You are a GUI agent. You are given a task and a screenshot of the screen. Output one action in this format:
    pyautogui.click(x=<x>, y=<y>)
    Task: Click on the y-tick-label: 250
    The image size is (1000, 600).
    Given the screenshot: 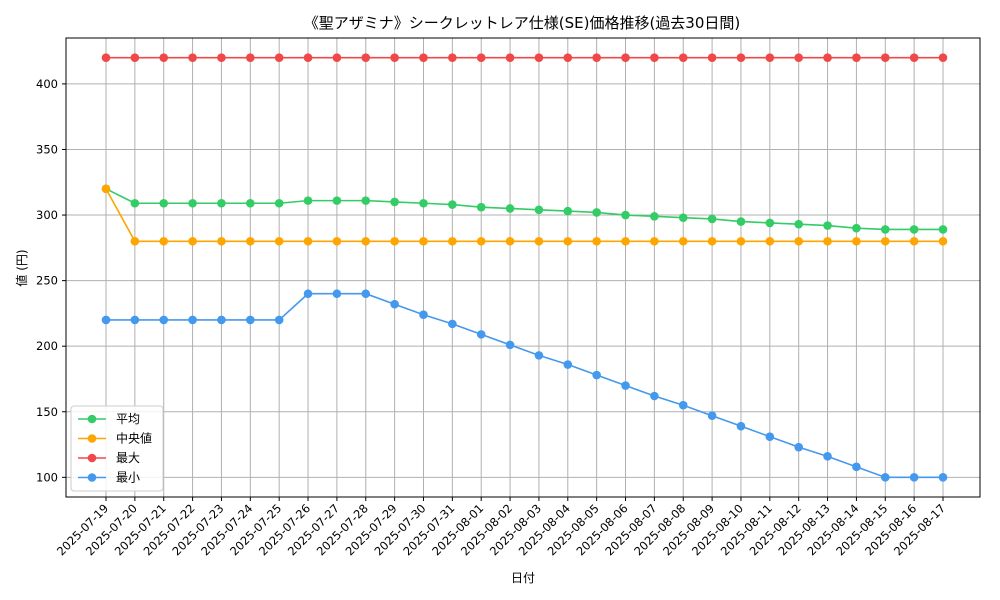 What is the action you would take?
    pyautogui.click(x=47, y=281)
    